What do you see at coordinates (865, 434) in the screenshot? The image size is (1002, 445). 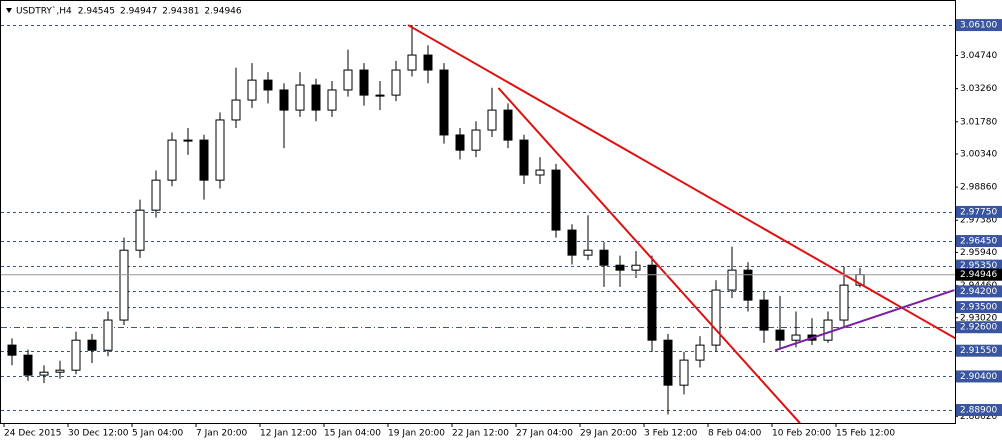 I see `x-tick-label: 15 Feb 12:00` at bounding box center [865, 434].